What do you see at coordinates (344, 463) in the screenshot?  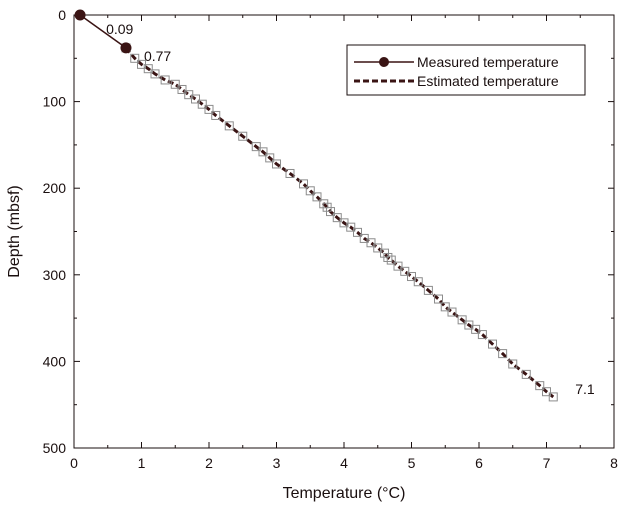 I see `x-tick-label: 4` at bounding box center [344, 463].